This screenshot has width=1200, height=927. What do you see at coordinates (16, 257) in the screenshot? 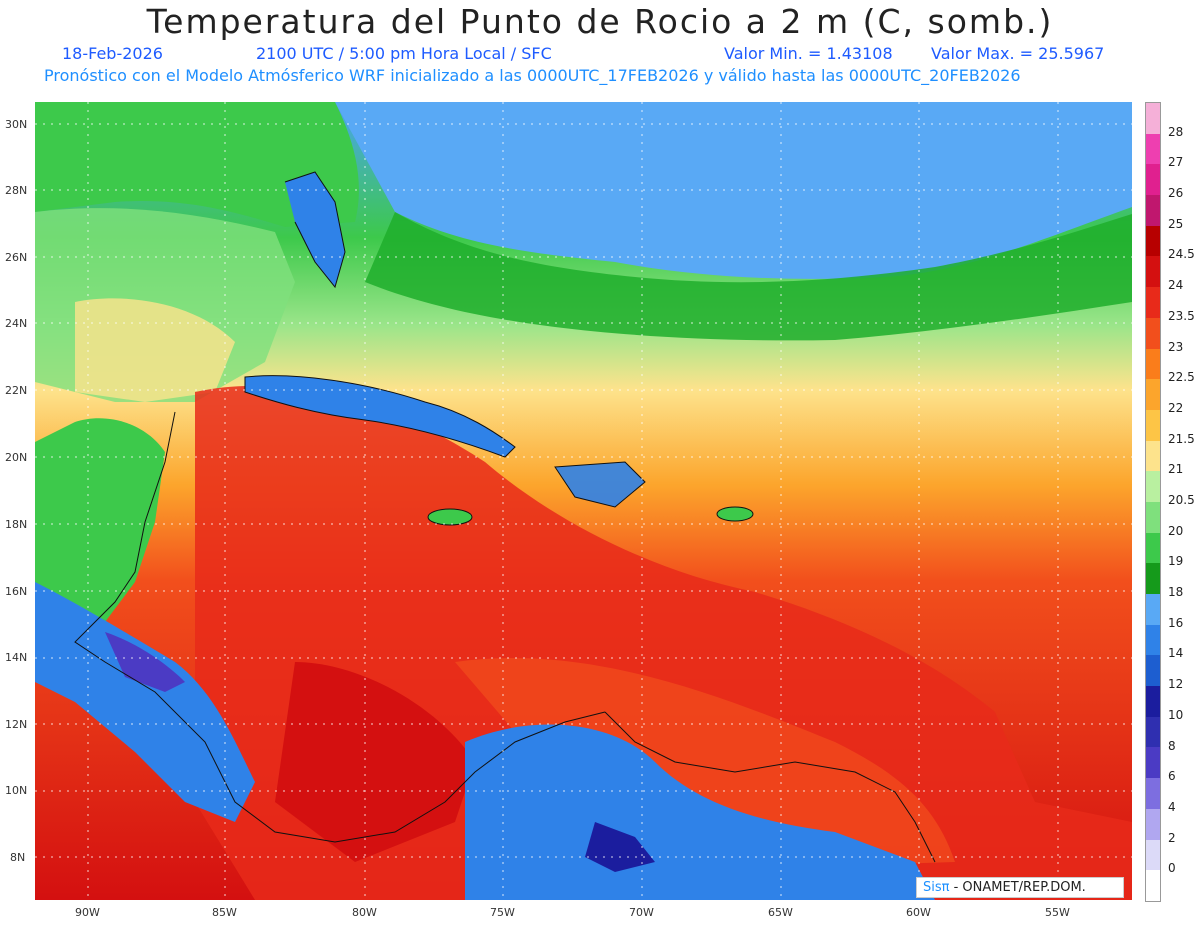
I see `lat-label-26n: 26N` at bounding box center [16, 257].